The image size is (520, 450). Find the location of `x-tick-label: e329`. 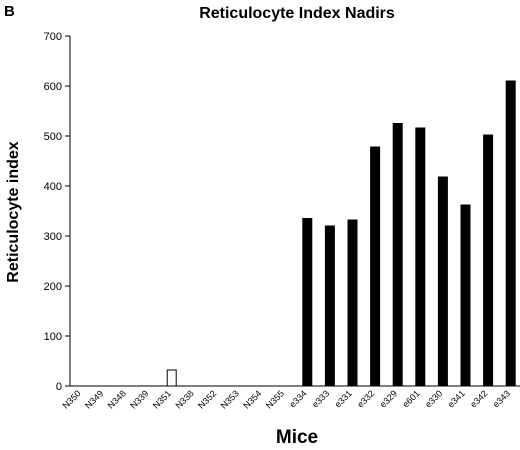

x-tick-label: e329 is located at coordinates (388, 398).